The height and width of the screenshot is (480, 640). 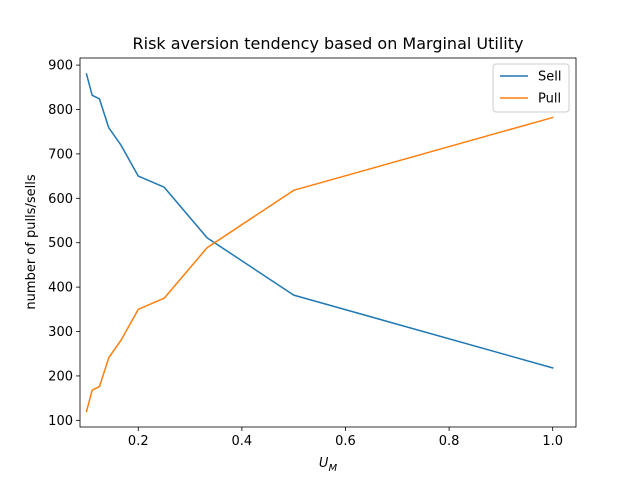 What do you see at coordinates (31, 241) in the screenshot?
I see `y-axis-title: number of pulls/sells` at bounding box center [31, 241].